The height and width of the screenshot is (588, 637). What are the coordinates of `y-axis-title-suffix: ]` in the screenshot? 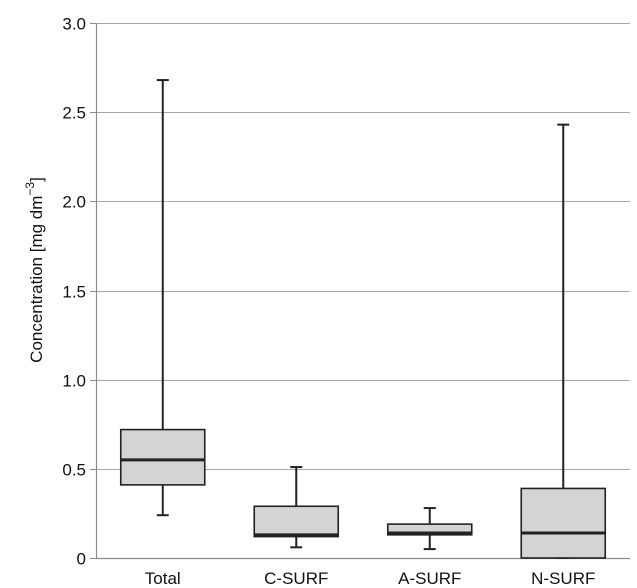 It's located at (36, 179).